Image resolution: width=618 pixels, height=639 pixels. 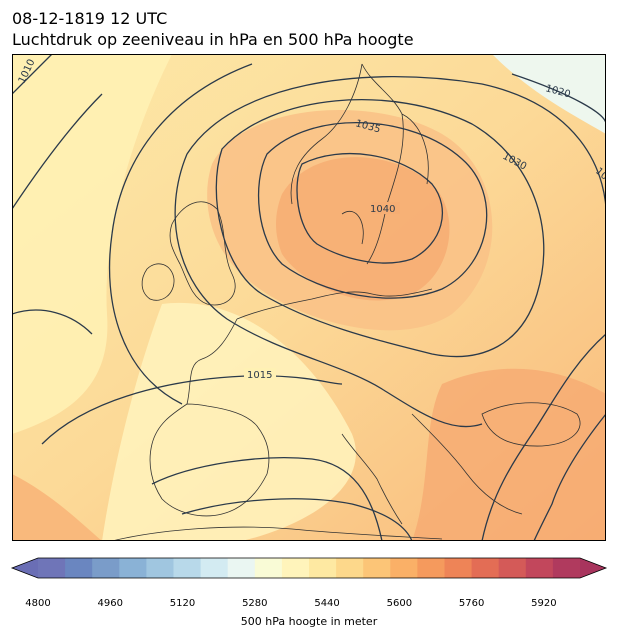 I want to click on colorbar-tick-label: 5120, so click(x=182, y=603).